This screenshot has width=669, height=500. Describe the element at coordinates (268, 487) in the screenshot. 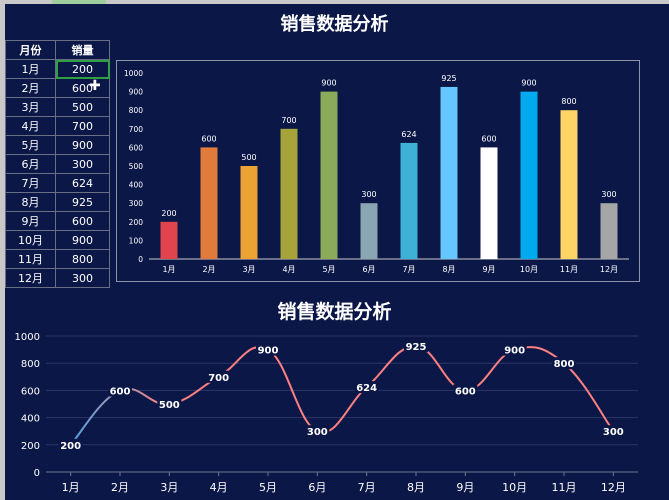

I see `line-x-tick-label: 5月` at that location.